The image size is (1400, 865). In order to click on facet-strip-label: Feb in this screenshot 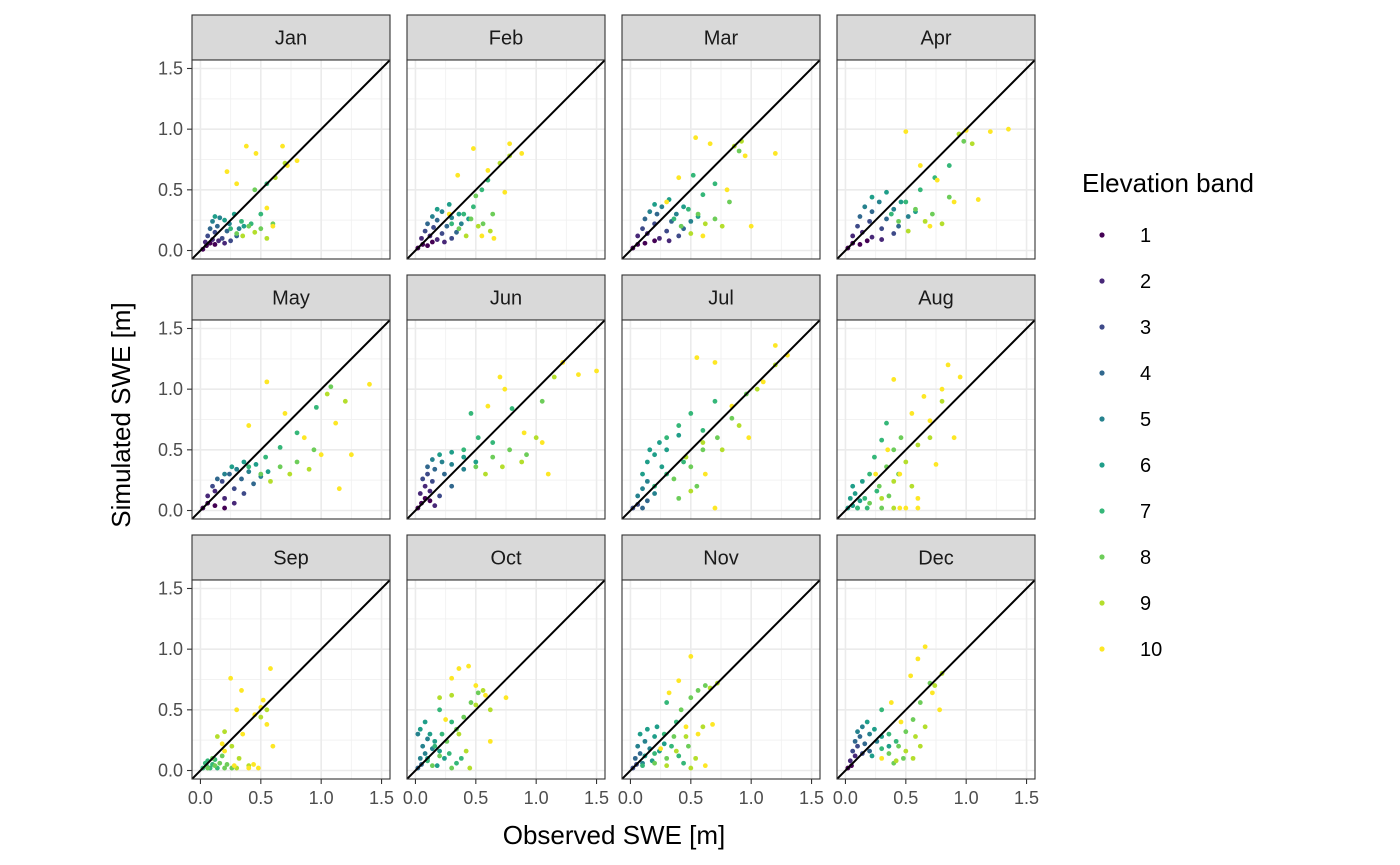, I will do `click(506, 39)`.